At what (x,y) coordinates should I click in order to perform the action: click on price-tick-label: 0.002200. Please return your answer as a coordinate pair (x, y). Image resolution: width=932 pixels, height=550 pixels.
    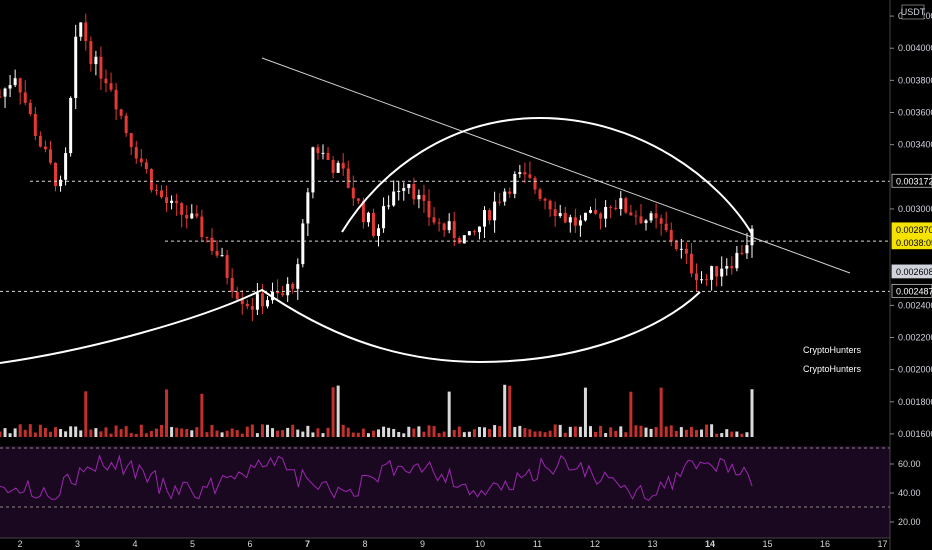
    Looking at the image, I should click on (915, 338).